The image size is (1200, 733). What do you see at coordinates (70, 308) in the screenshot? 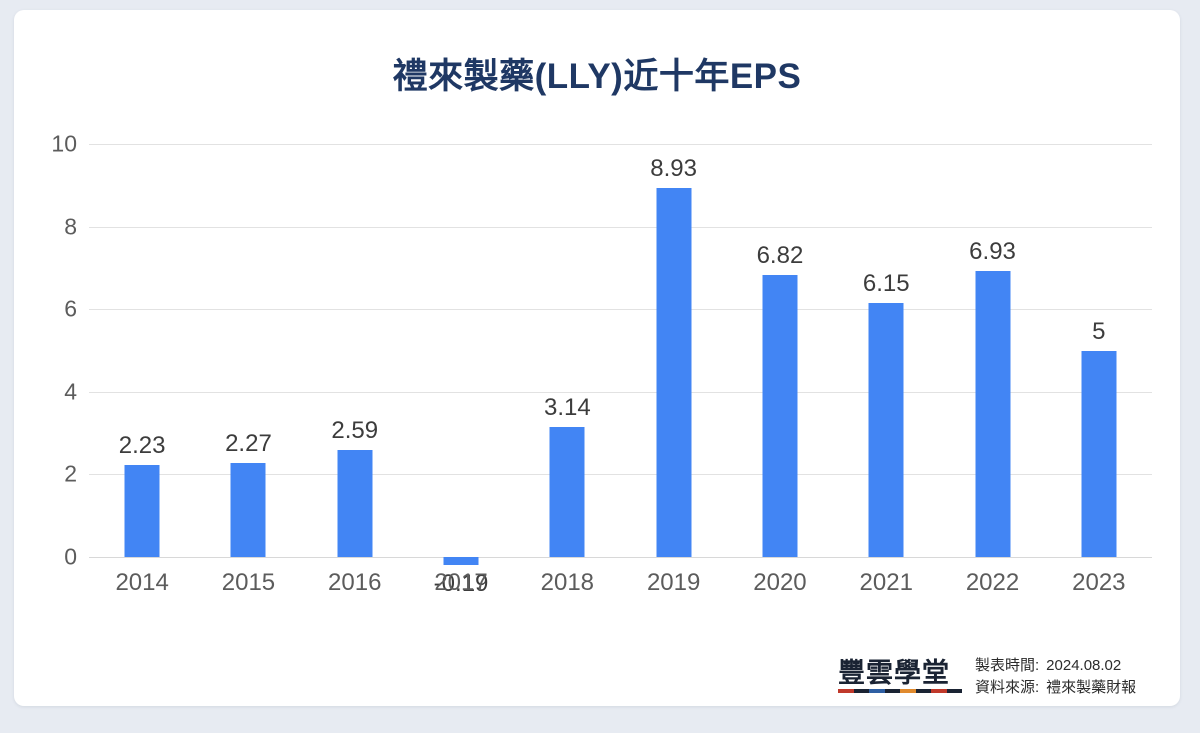
I see `y-axis-tick-label: 6` at bounding box center [70, 308].